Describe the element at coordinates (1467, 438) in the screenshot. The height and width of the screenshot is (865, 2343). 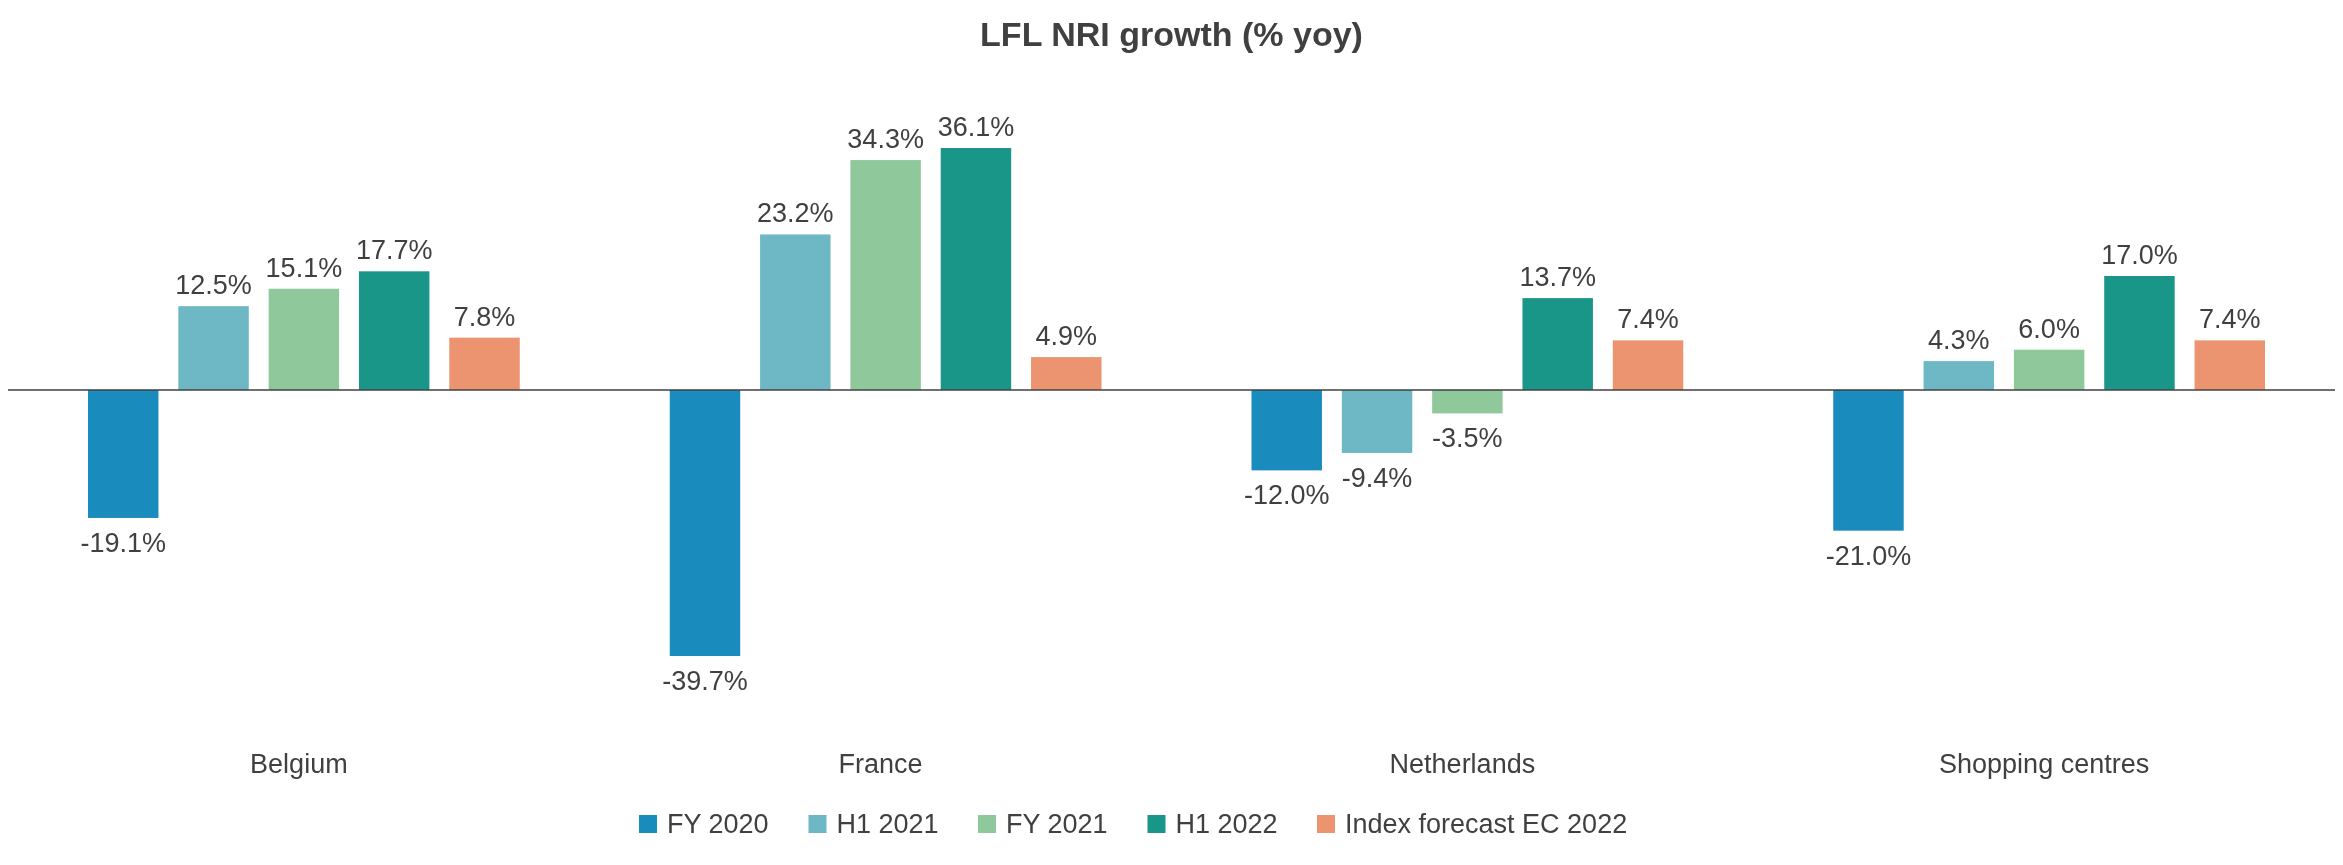
I see `data-label: -3.5%` at that location.